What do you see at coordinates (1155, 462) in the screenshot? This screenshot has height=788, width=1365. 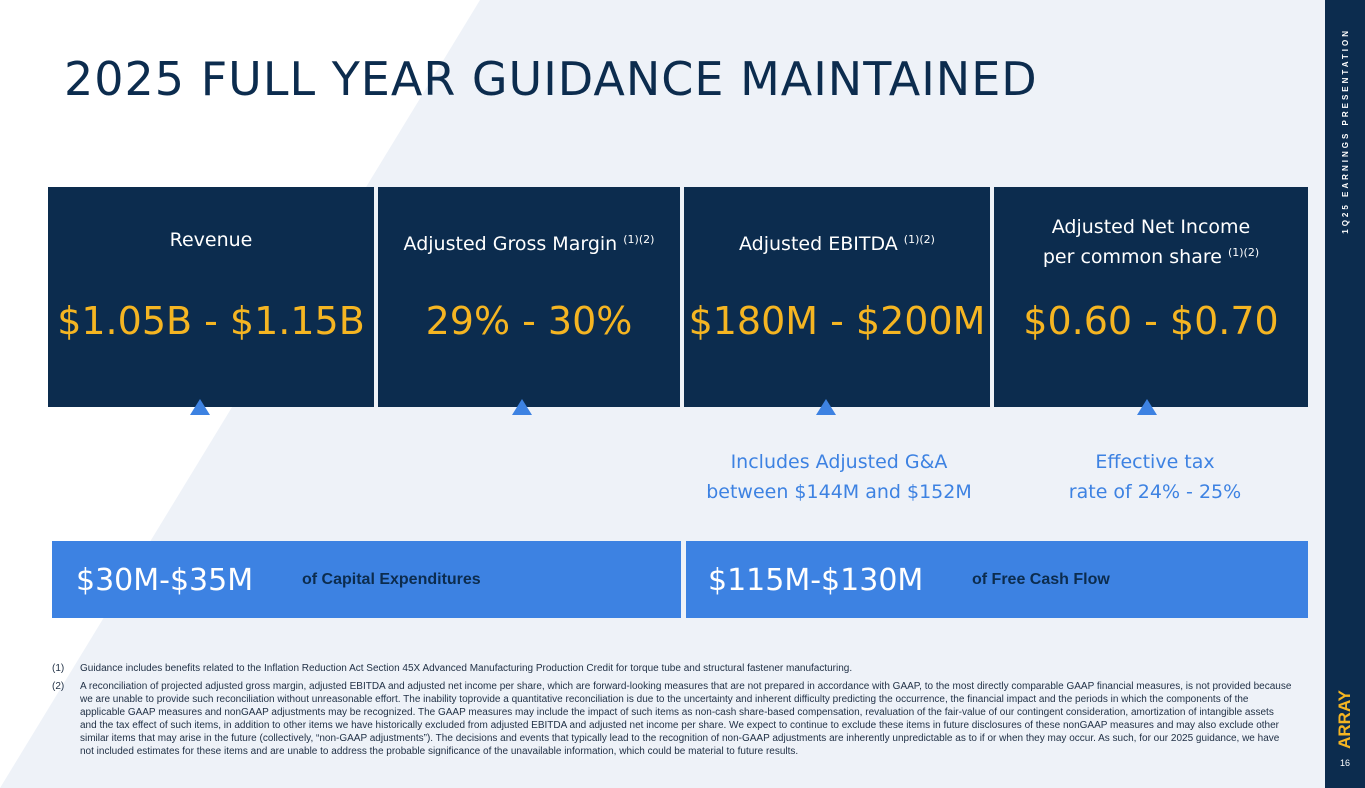 I see `note-line1: Effective tax` at bounding box center [1155, 462].